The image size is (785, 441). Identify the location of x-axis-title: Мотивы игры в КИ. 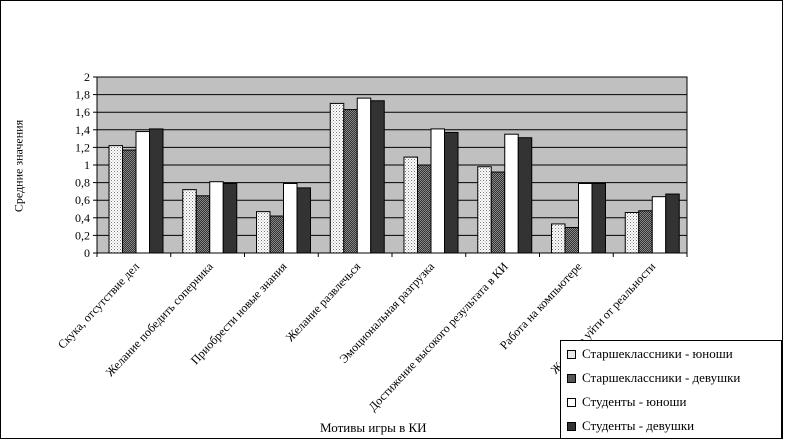
(373, 427).